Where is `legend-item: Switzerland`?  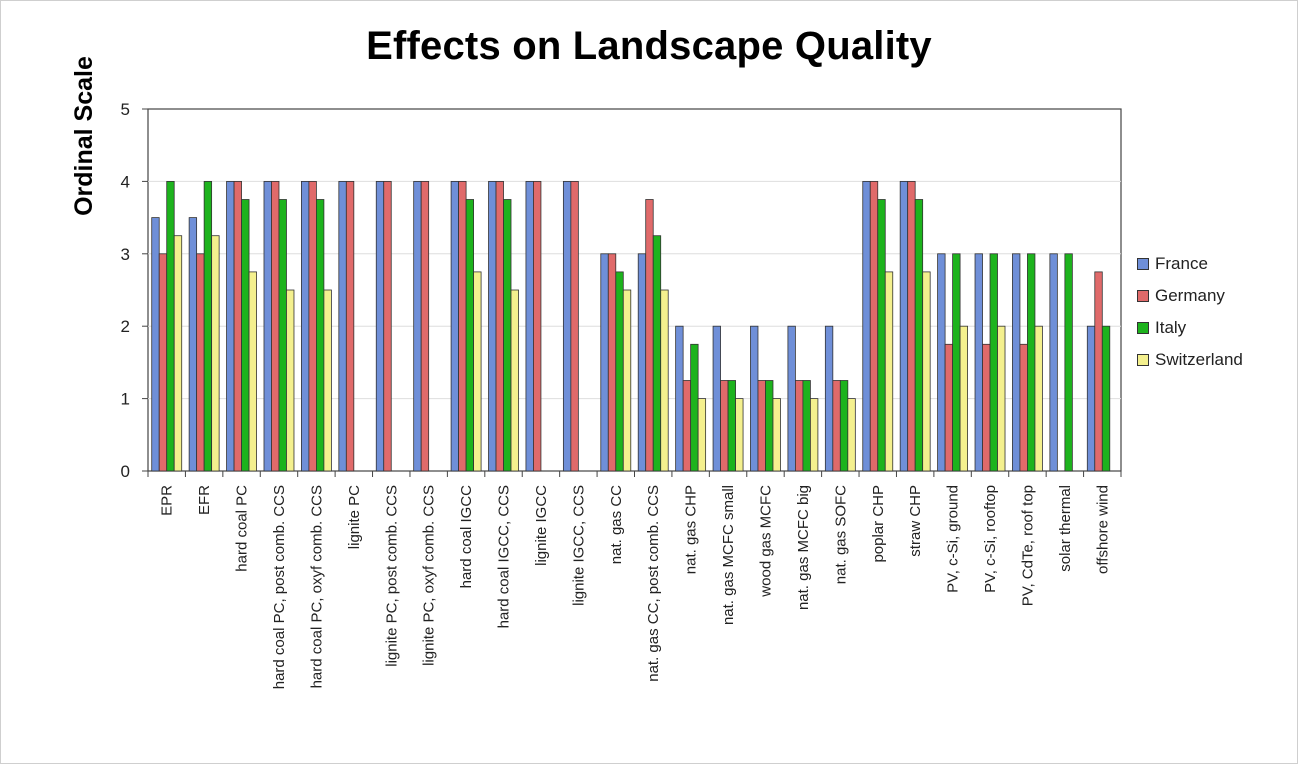
legend-item: Switzerland is located at coordinates (1190, 360).